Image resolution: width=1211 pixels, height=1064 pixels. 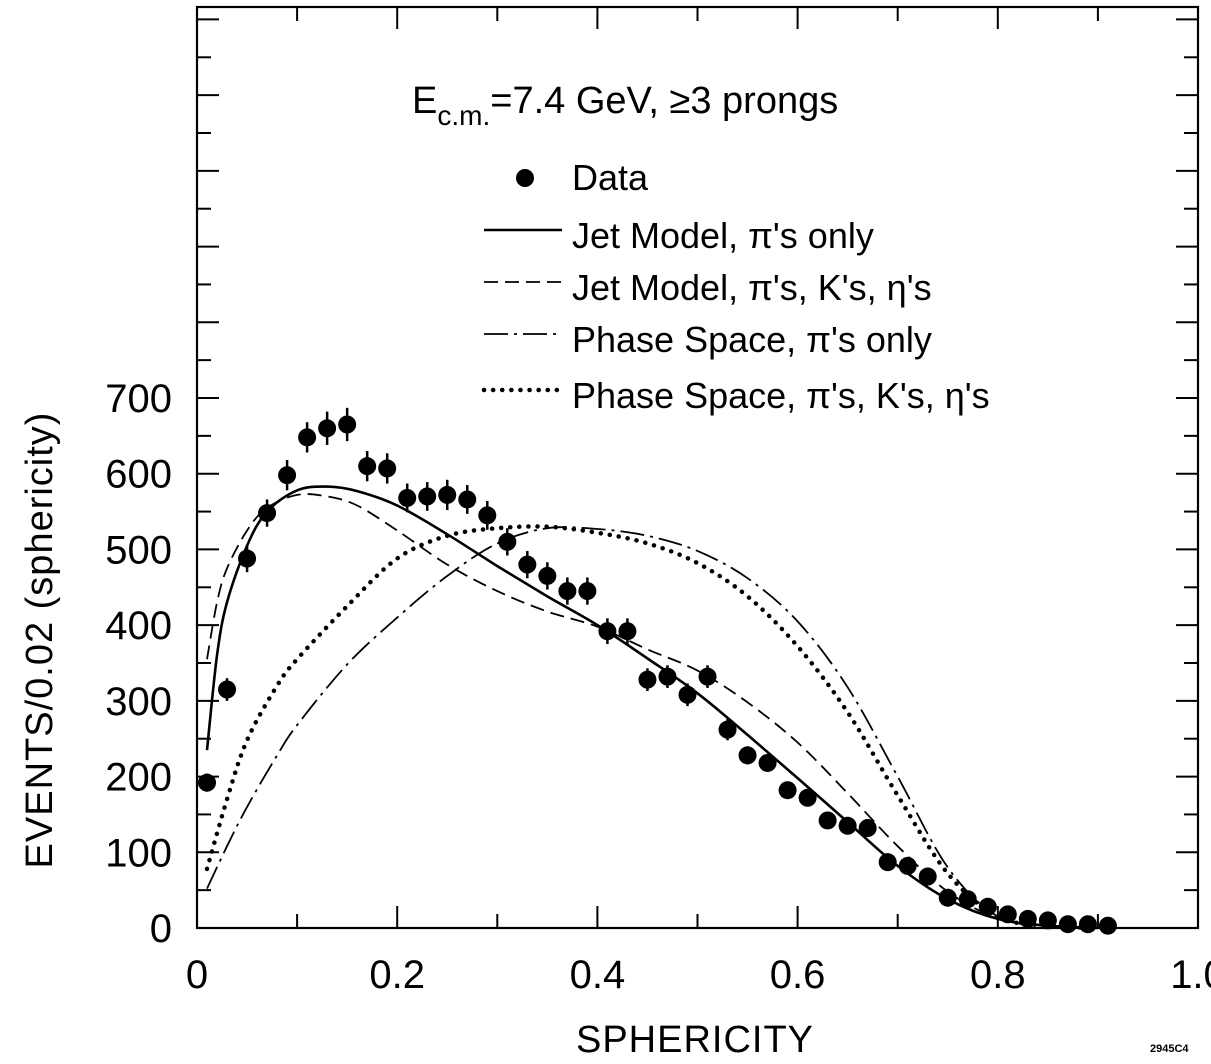 I want to click on legend-marker-points, so click(x=525, y=178).